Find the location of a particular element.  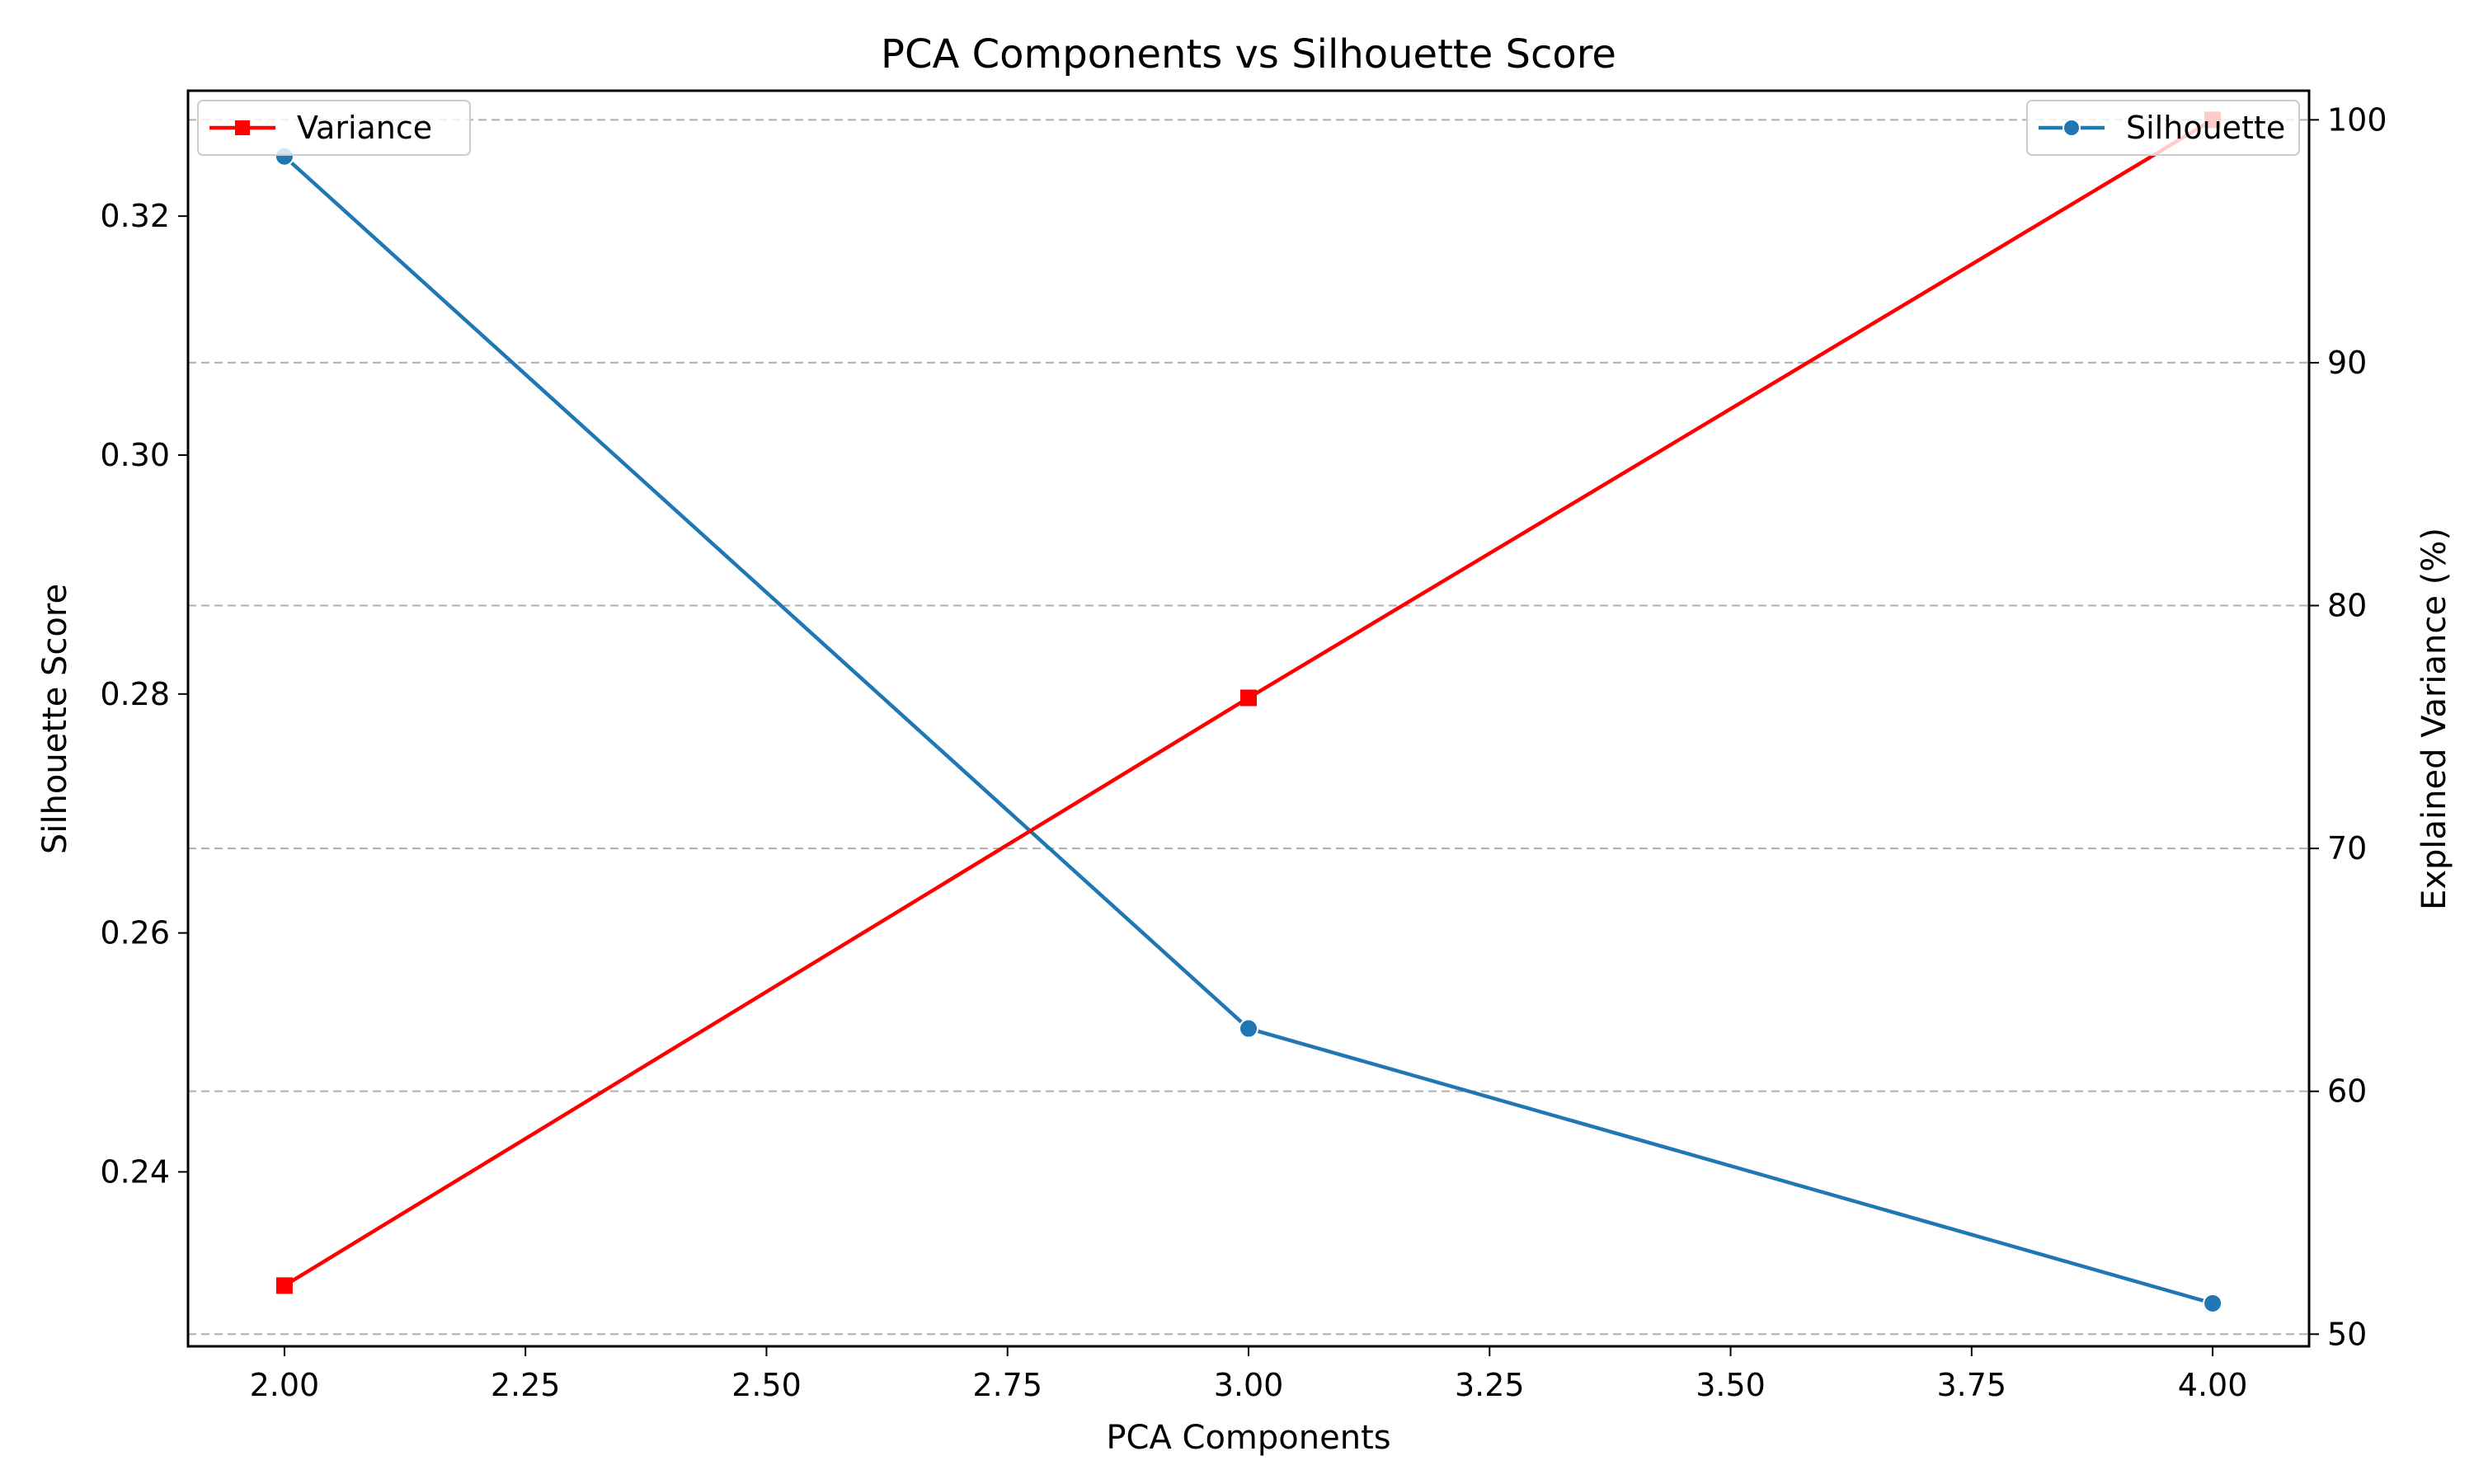

variance-legend-label: Variance is located at coordinates (364, 128).